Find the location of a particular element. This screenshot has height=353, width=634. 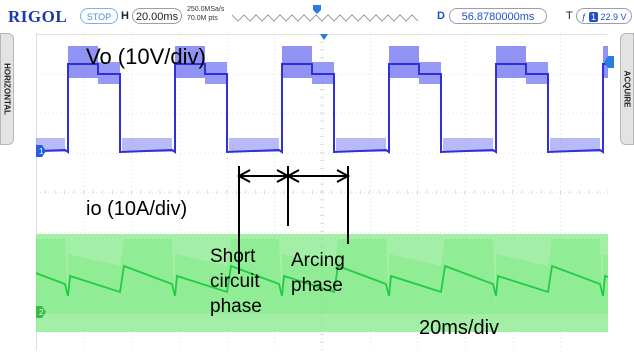

trigger-level-marker is located at coordinates (609, 62).